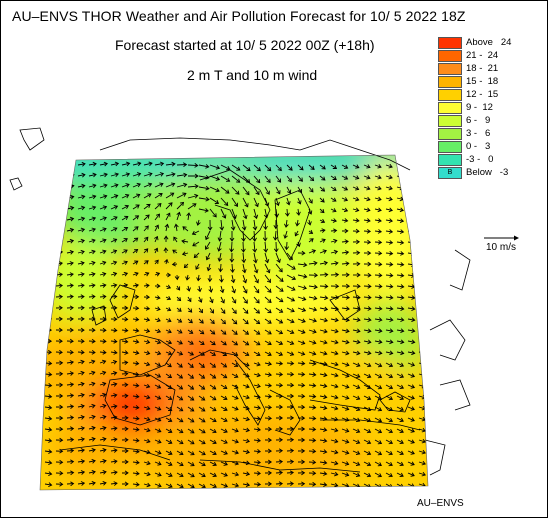 This screenshot has height=518, width=548. I want to click on legend-row: -3 - 0, so click(492, 160).